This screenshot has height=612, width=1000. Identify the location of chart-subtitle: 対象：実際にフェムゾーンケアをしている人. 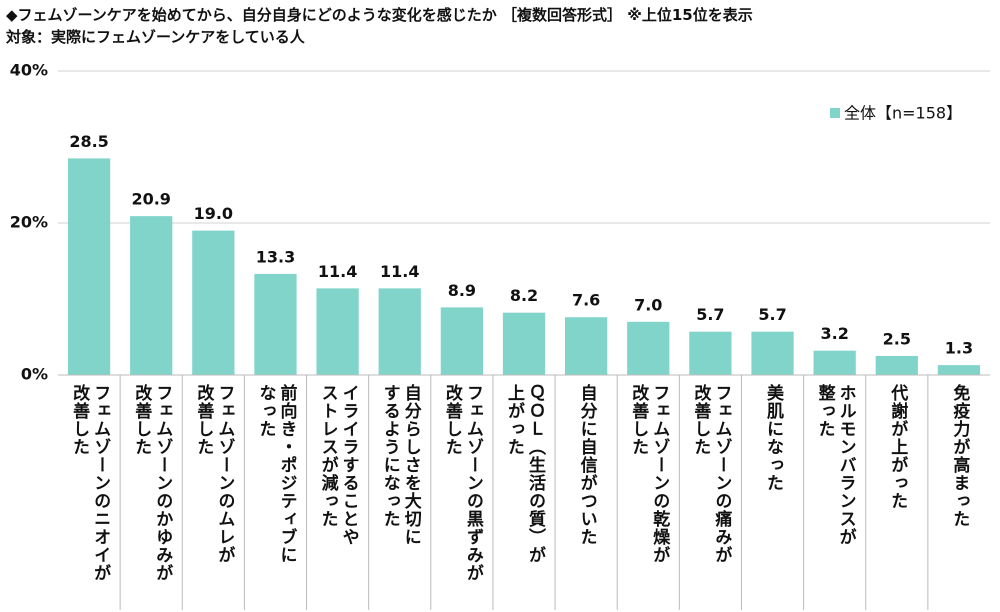
(155, 37).